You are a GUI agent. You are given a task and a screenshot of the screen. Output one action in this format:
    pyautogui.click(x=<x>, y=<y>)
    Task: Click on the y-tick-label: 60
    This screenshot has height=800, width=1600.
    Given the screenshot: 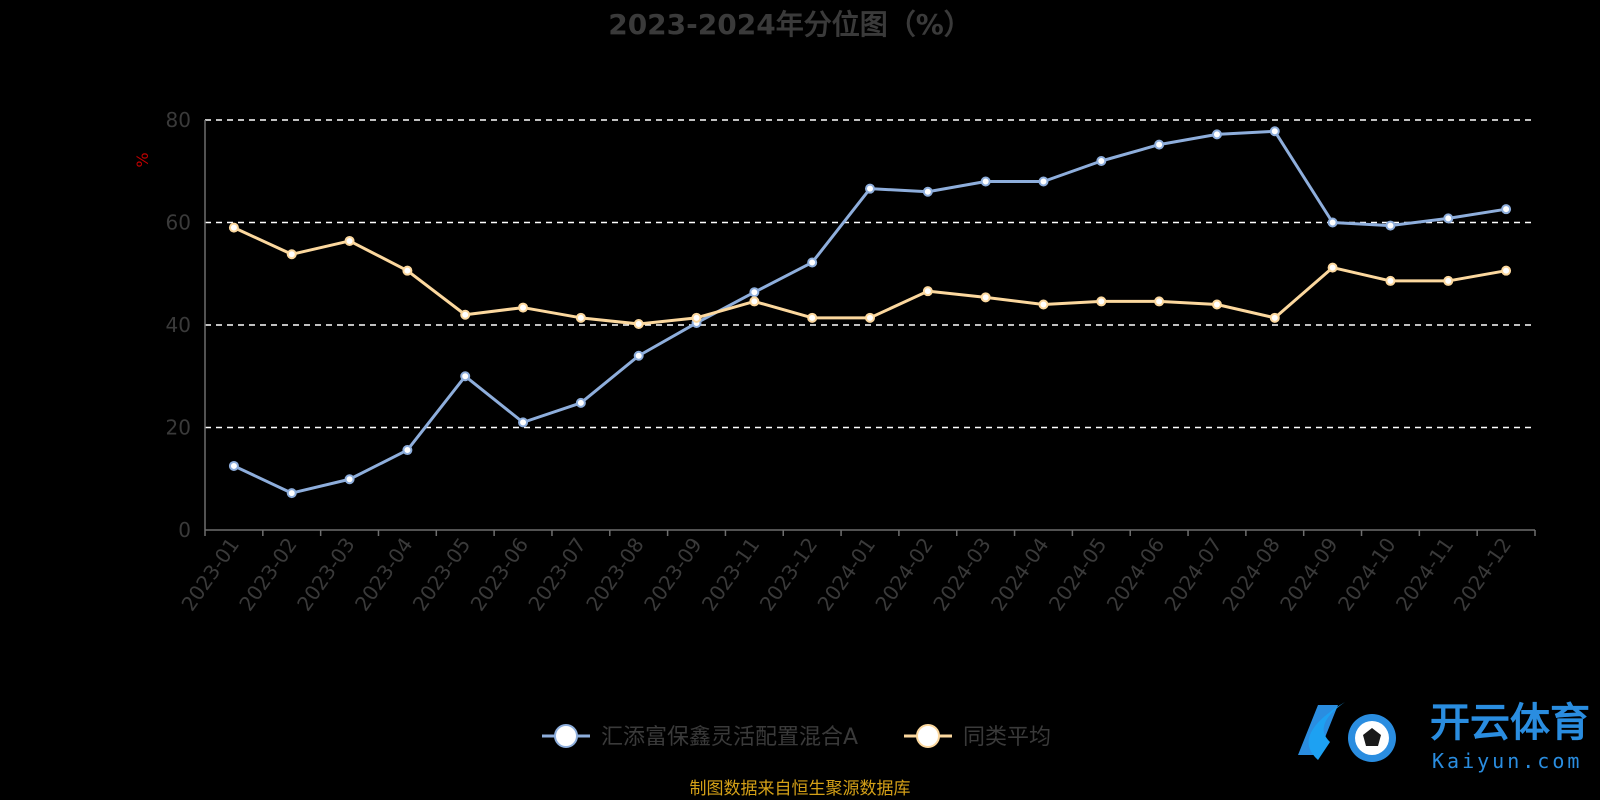 What is the action you would take?
    pyautogui.click(x=178, y=223)
    